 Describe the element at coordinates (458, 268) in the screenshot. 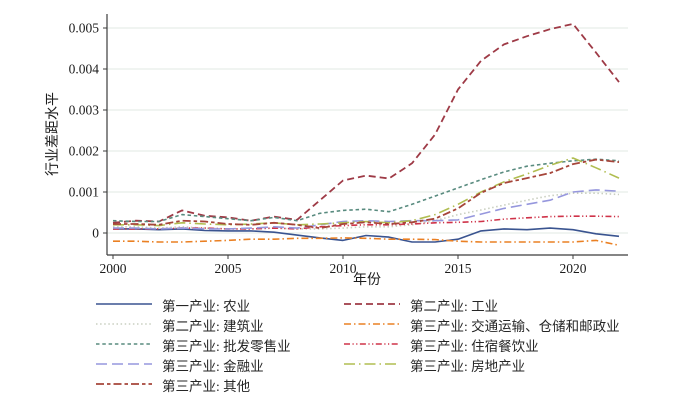

I see `x-tick-label: 2015` at that location.